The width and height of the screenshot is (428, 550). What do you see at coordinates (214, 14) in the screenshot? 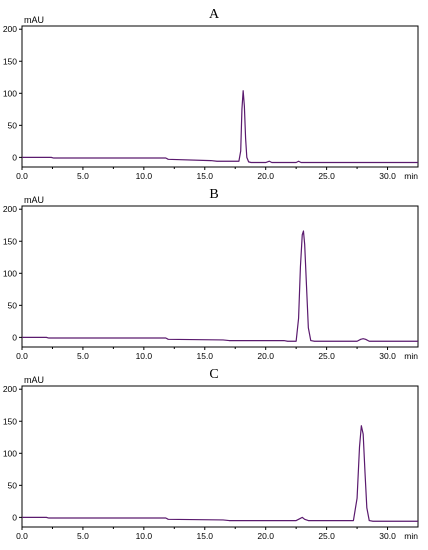
I see `panel-label: A` at bounding box center [214, 14].